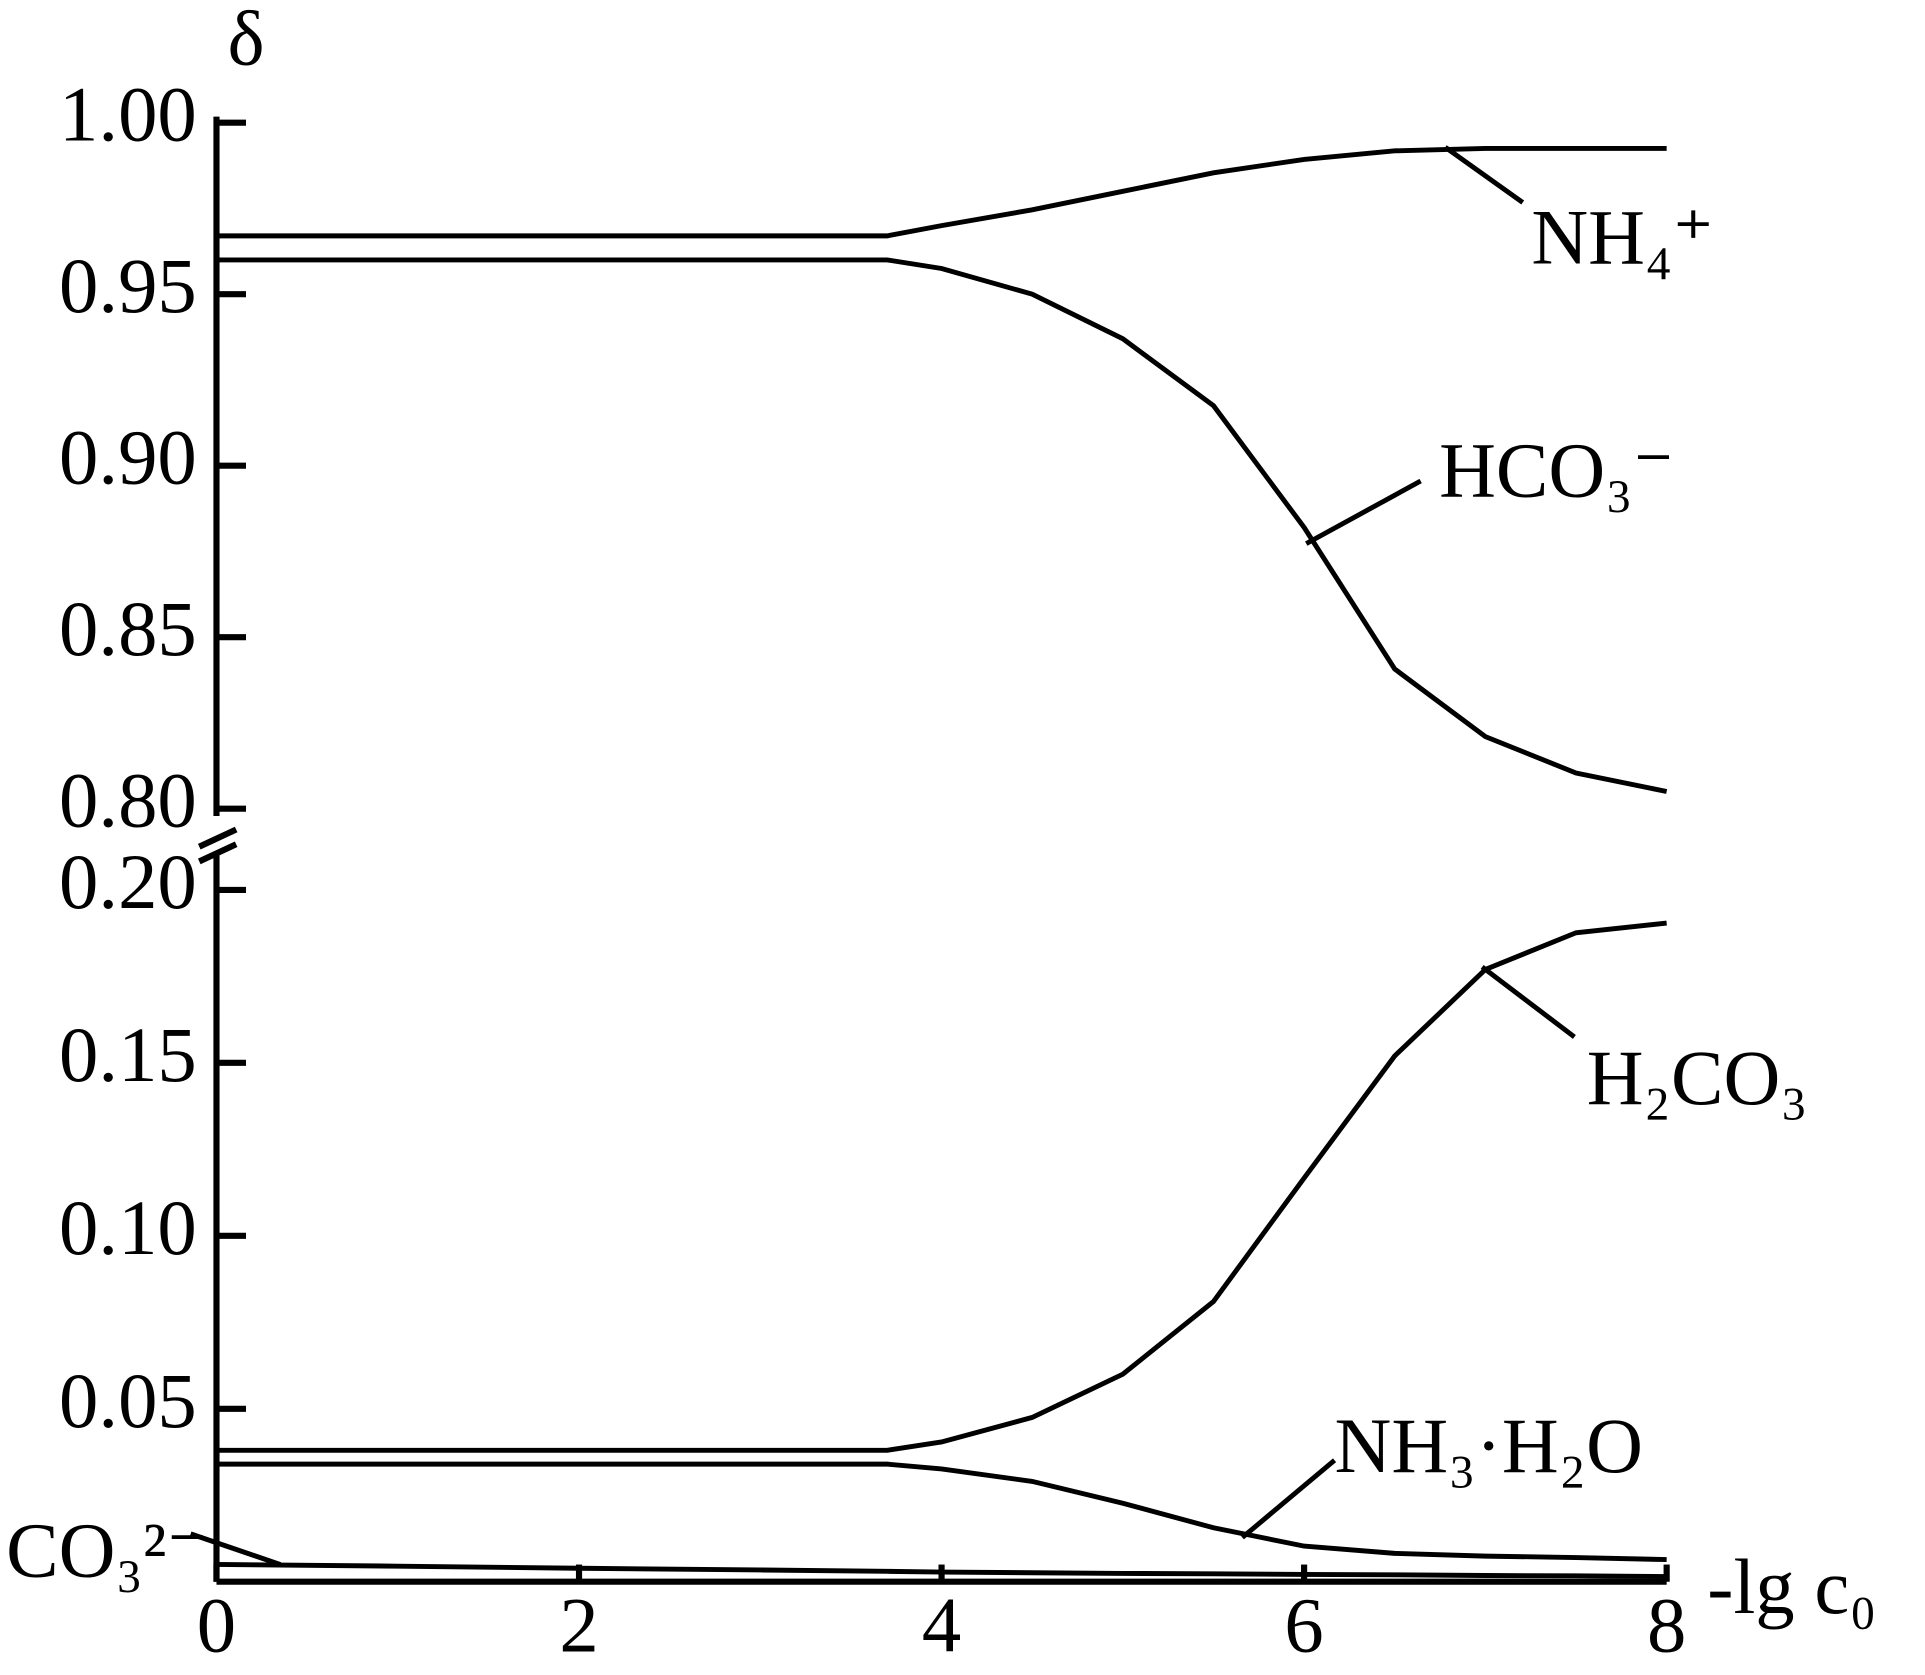 The image size is (1925, 1675). What do you see at coordinates (1666, 1625) in the screenshot?
I see `x-tick-label: 8` at bounding box center [1666, 1625].